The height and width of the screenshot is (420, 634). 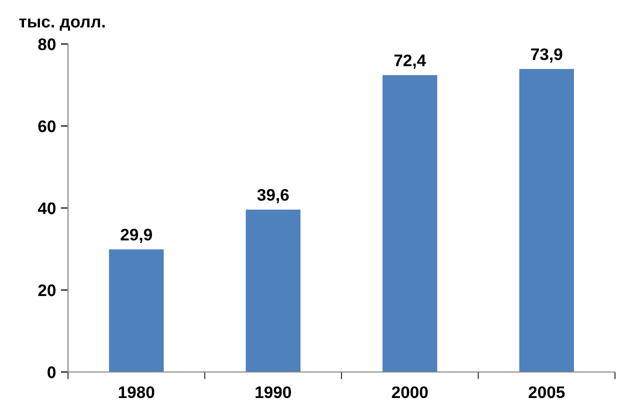 I want to click on y-tick-label: 60, so click(x=47, y=126).